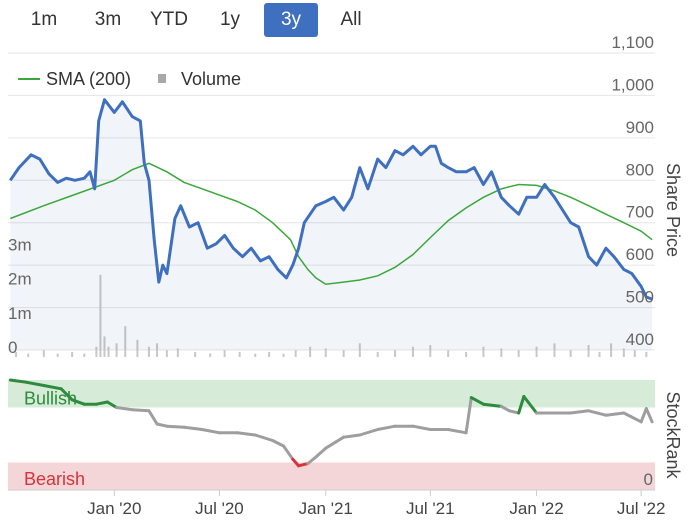 This screenshot has width=690, height=520. What do you see at coordinates (230, 19) in the screenshot?
I see `range-button-1y: 1y` at bounding box center [230, 19].